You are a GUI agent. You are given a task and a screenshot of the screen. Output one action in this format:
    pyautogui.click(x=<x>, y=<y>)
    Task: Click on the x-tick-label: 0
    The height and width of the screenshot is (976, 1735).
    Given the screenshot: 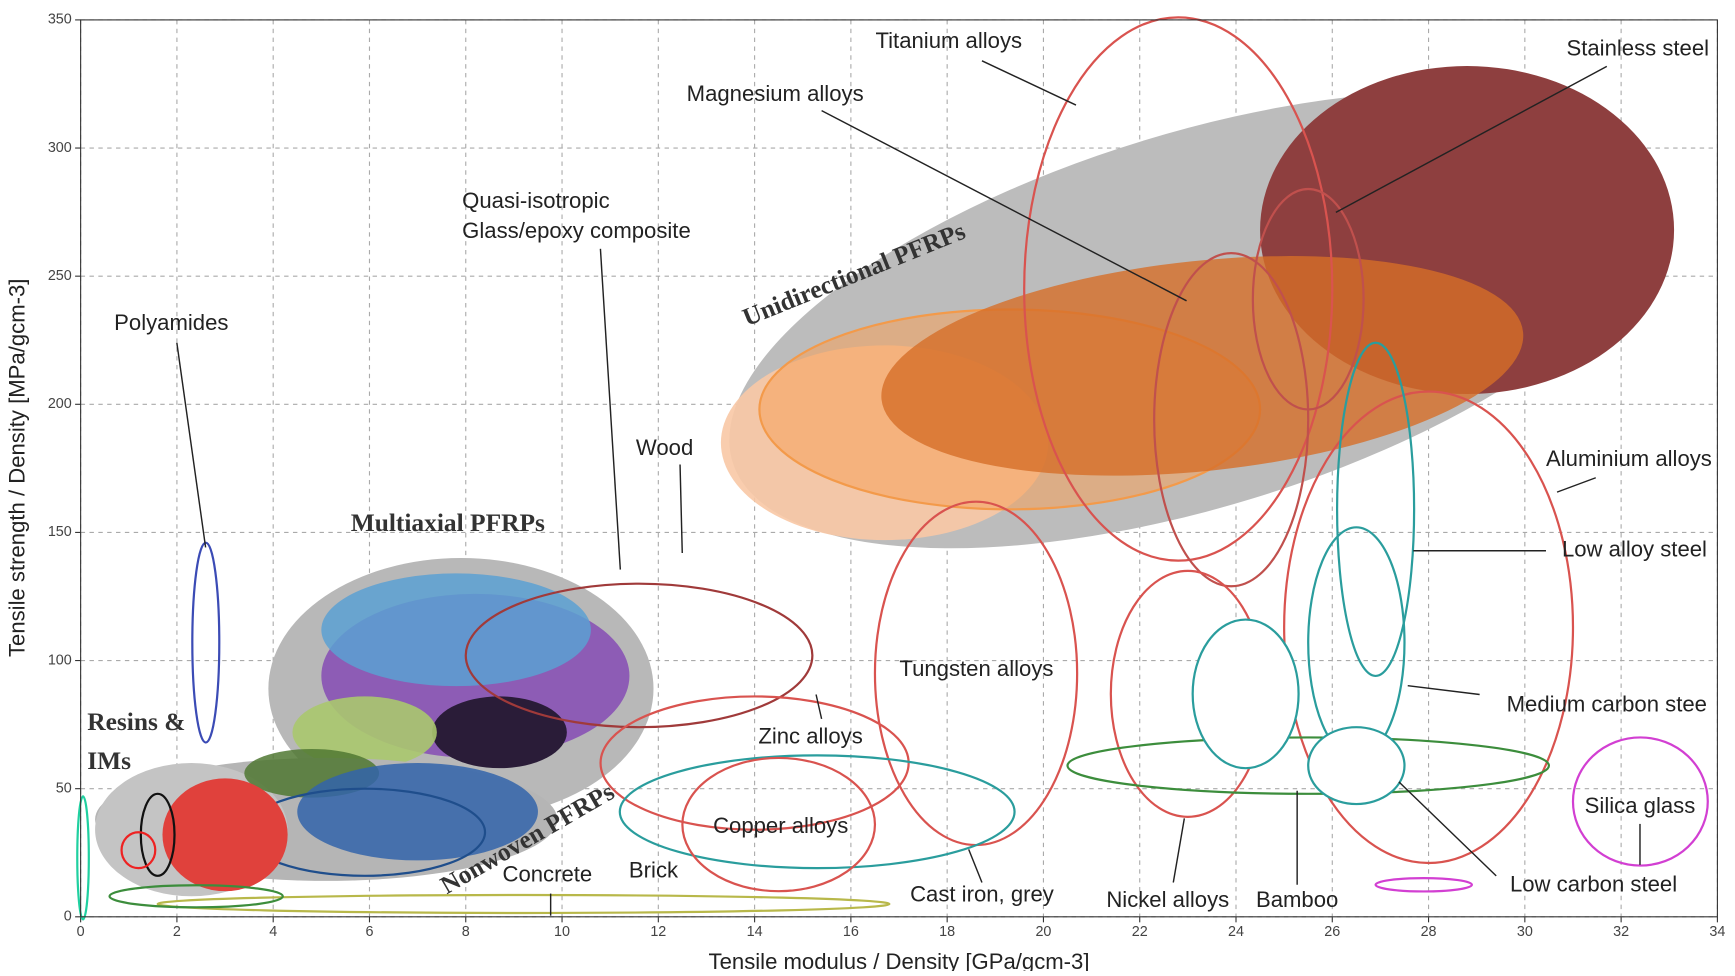 What is the action you would take?
    pyautogui.click(x=81, y=932)
    